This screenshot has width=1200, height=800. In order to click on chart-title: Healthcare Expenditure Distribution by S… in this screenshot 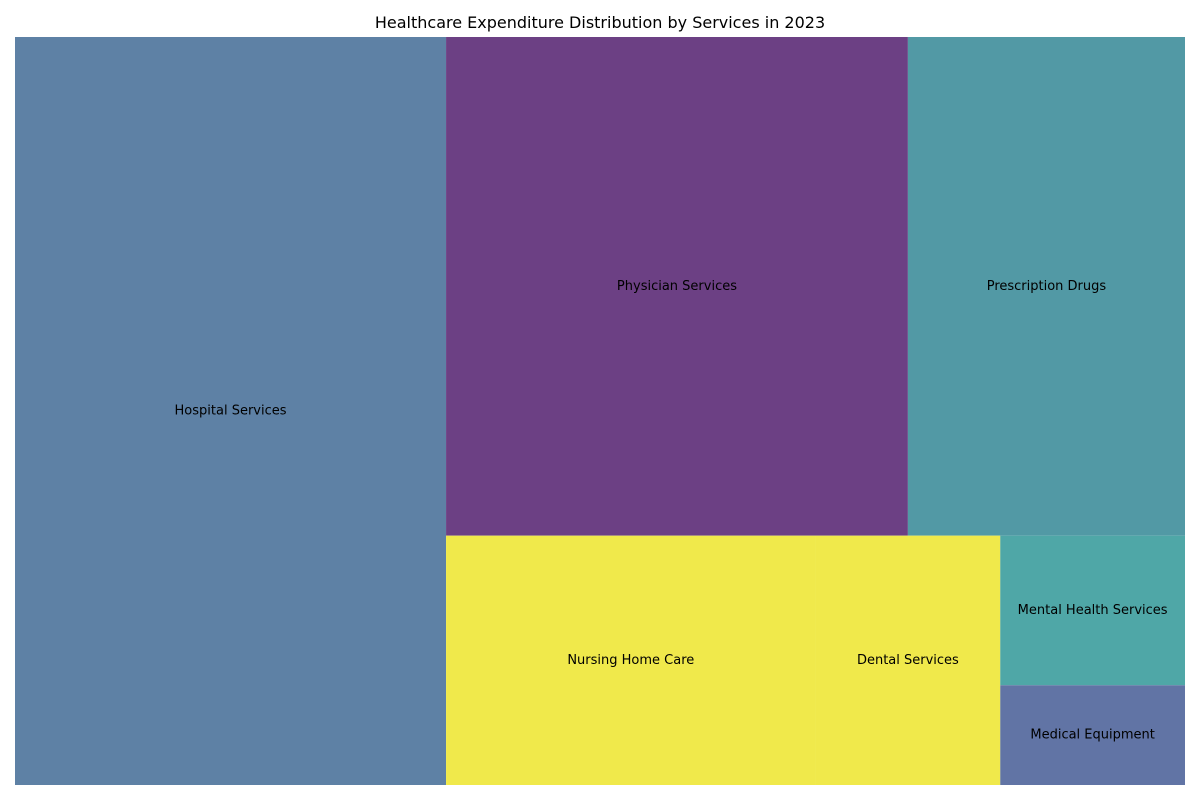, I will do `click(600, 22)`.